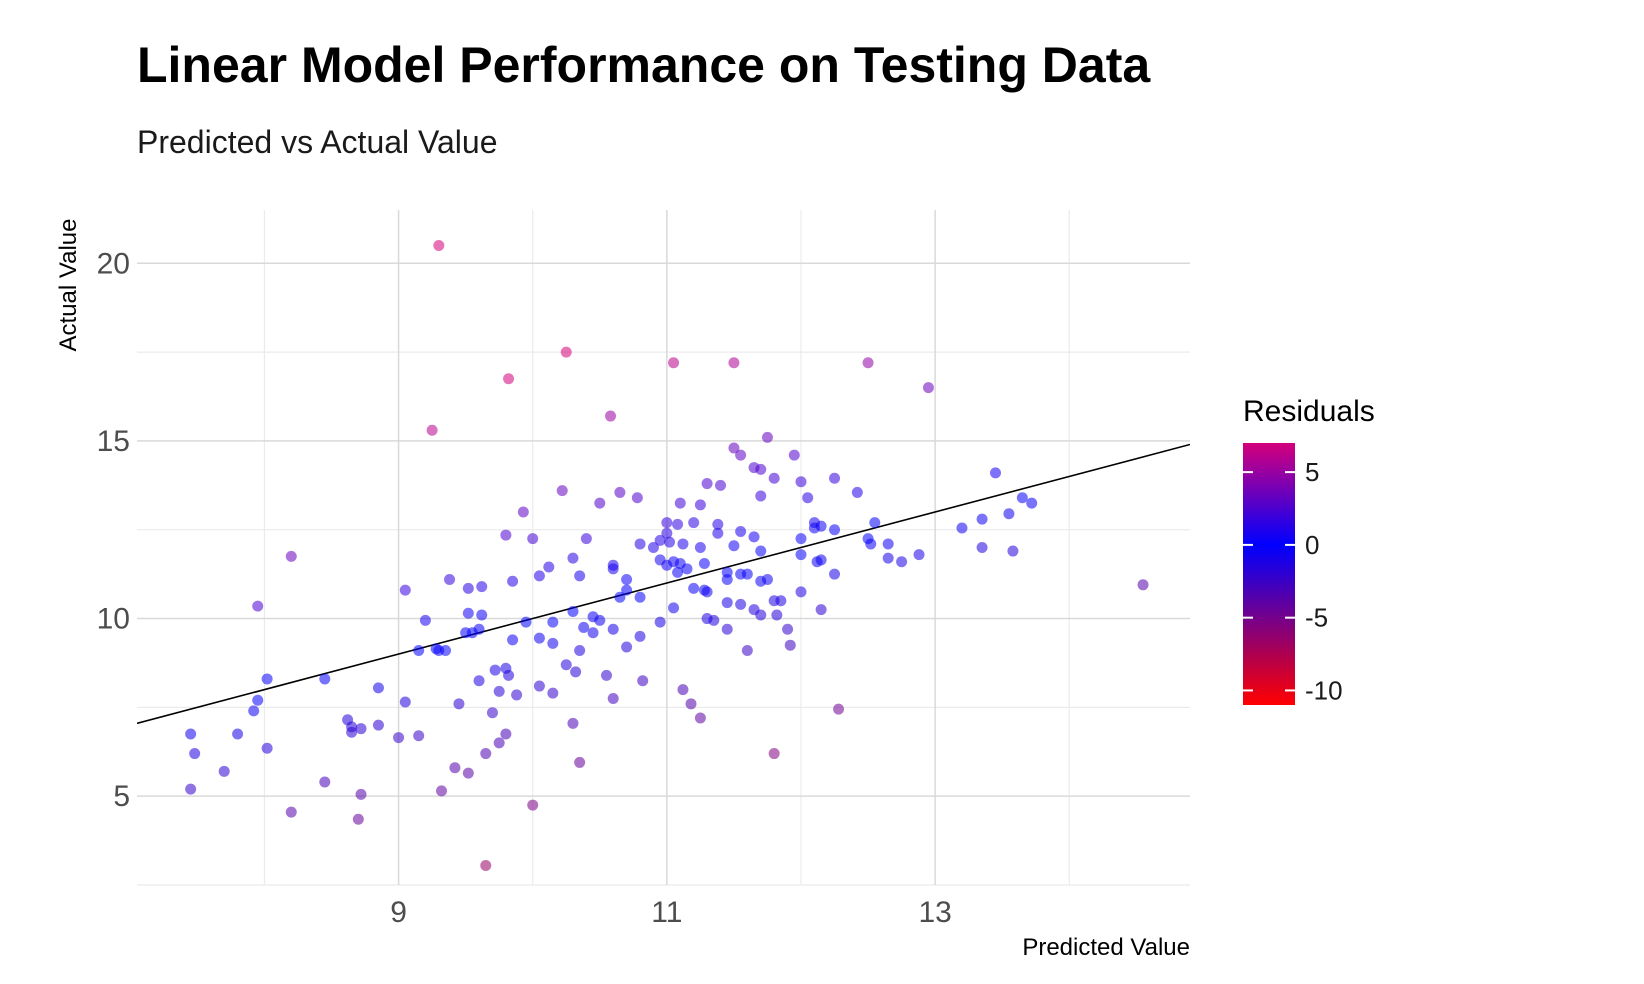 The width and height of the screenshot is (1644, 984). I want to click on color-legend: Residuals 5 0 -5 -10, so click(1309, 550).